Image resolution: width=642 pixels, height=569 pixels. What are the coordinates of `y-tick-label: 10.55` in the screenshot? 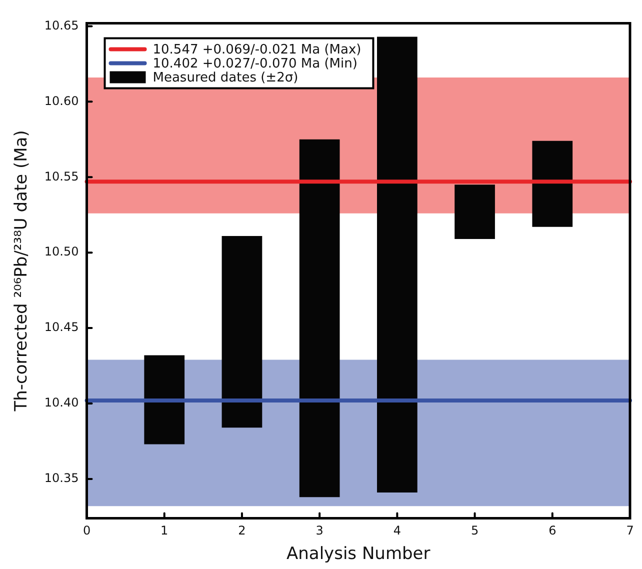 It's located at (61, 176).